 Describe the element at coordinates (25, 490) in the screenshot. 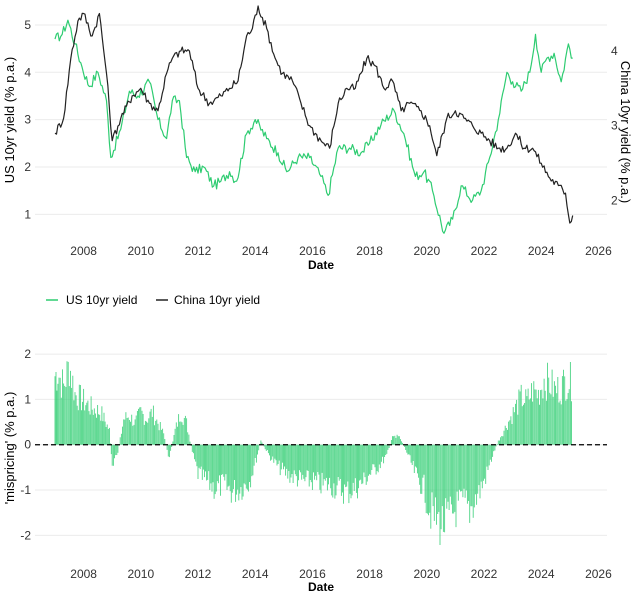

I see `bottom-y-tick-label: -1` at that location.